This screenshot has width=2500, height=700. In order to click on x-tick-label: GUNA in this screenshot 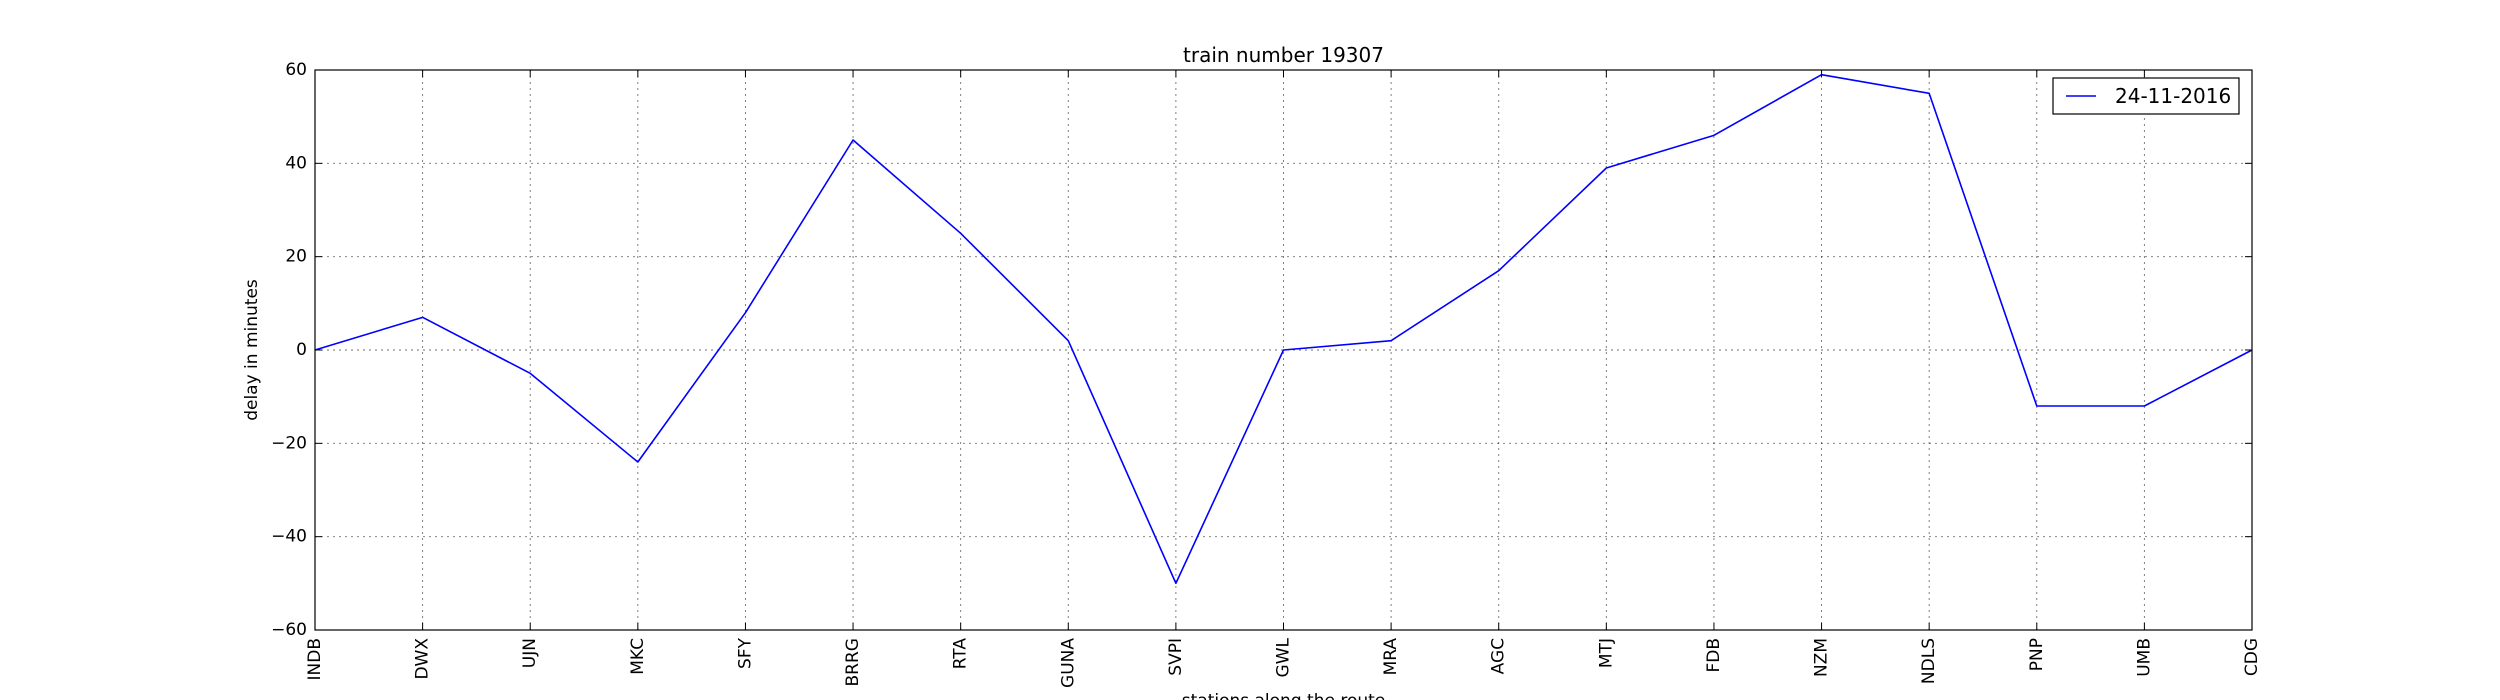, I will do `click(1068, 663)`.